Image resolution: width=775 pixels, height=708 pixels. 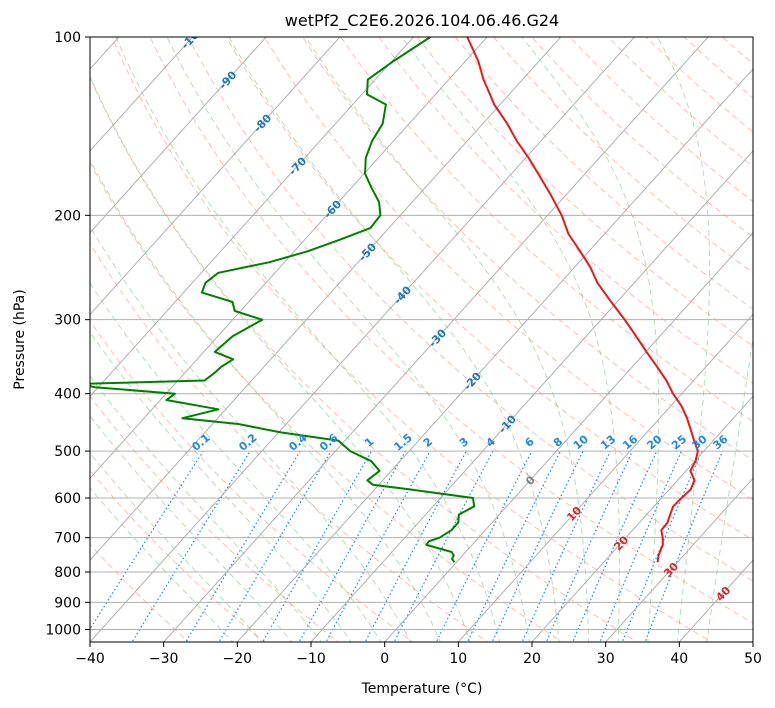 I want to click on y-tick-label: 1000, so click(x=63, y=630).